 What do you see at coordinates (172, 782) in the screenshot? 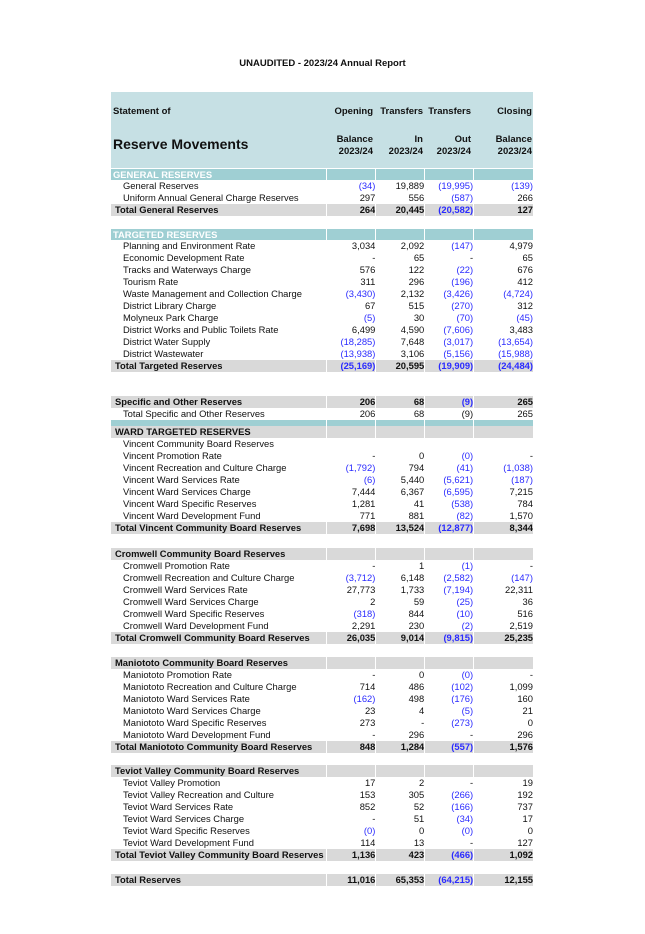
I see `row-label: Teviot Valley Promotion` at bounding box center [172, 782].